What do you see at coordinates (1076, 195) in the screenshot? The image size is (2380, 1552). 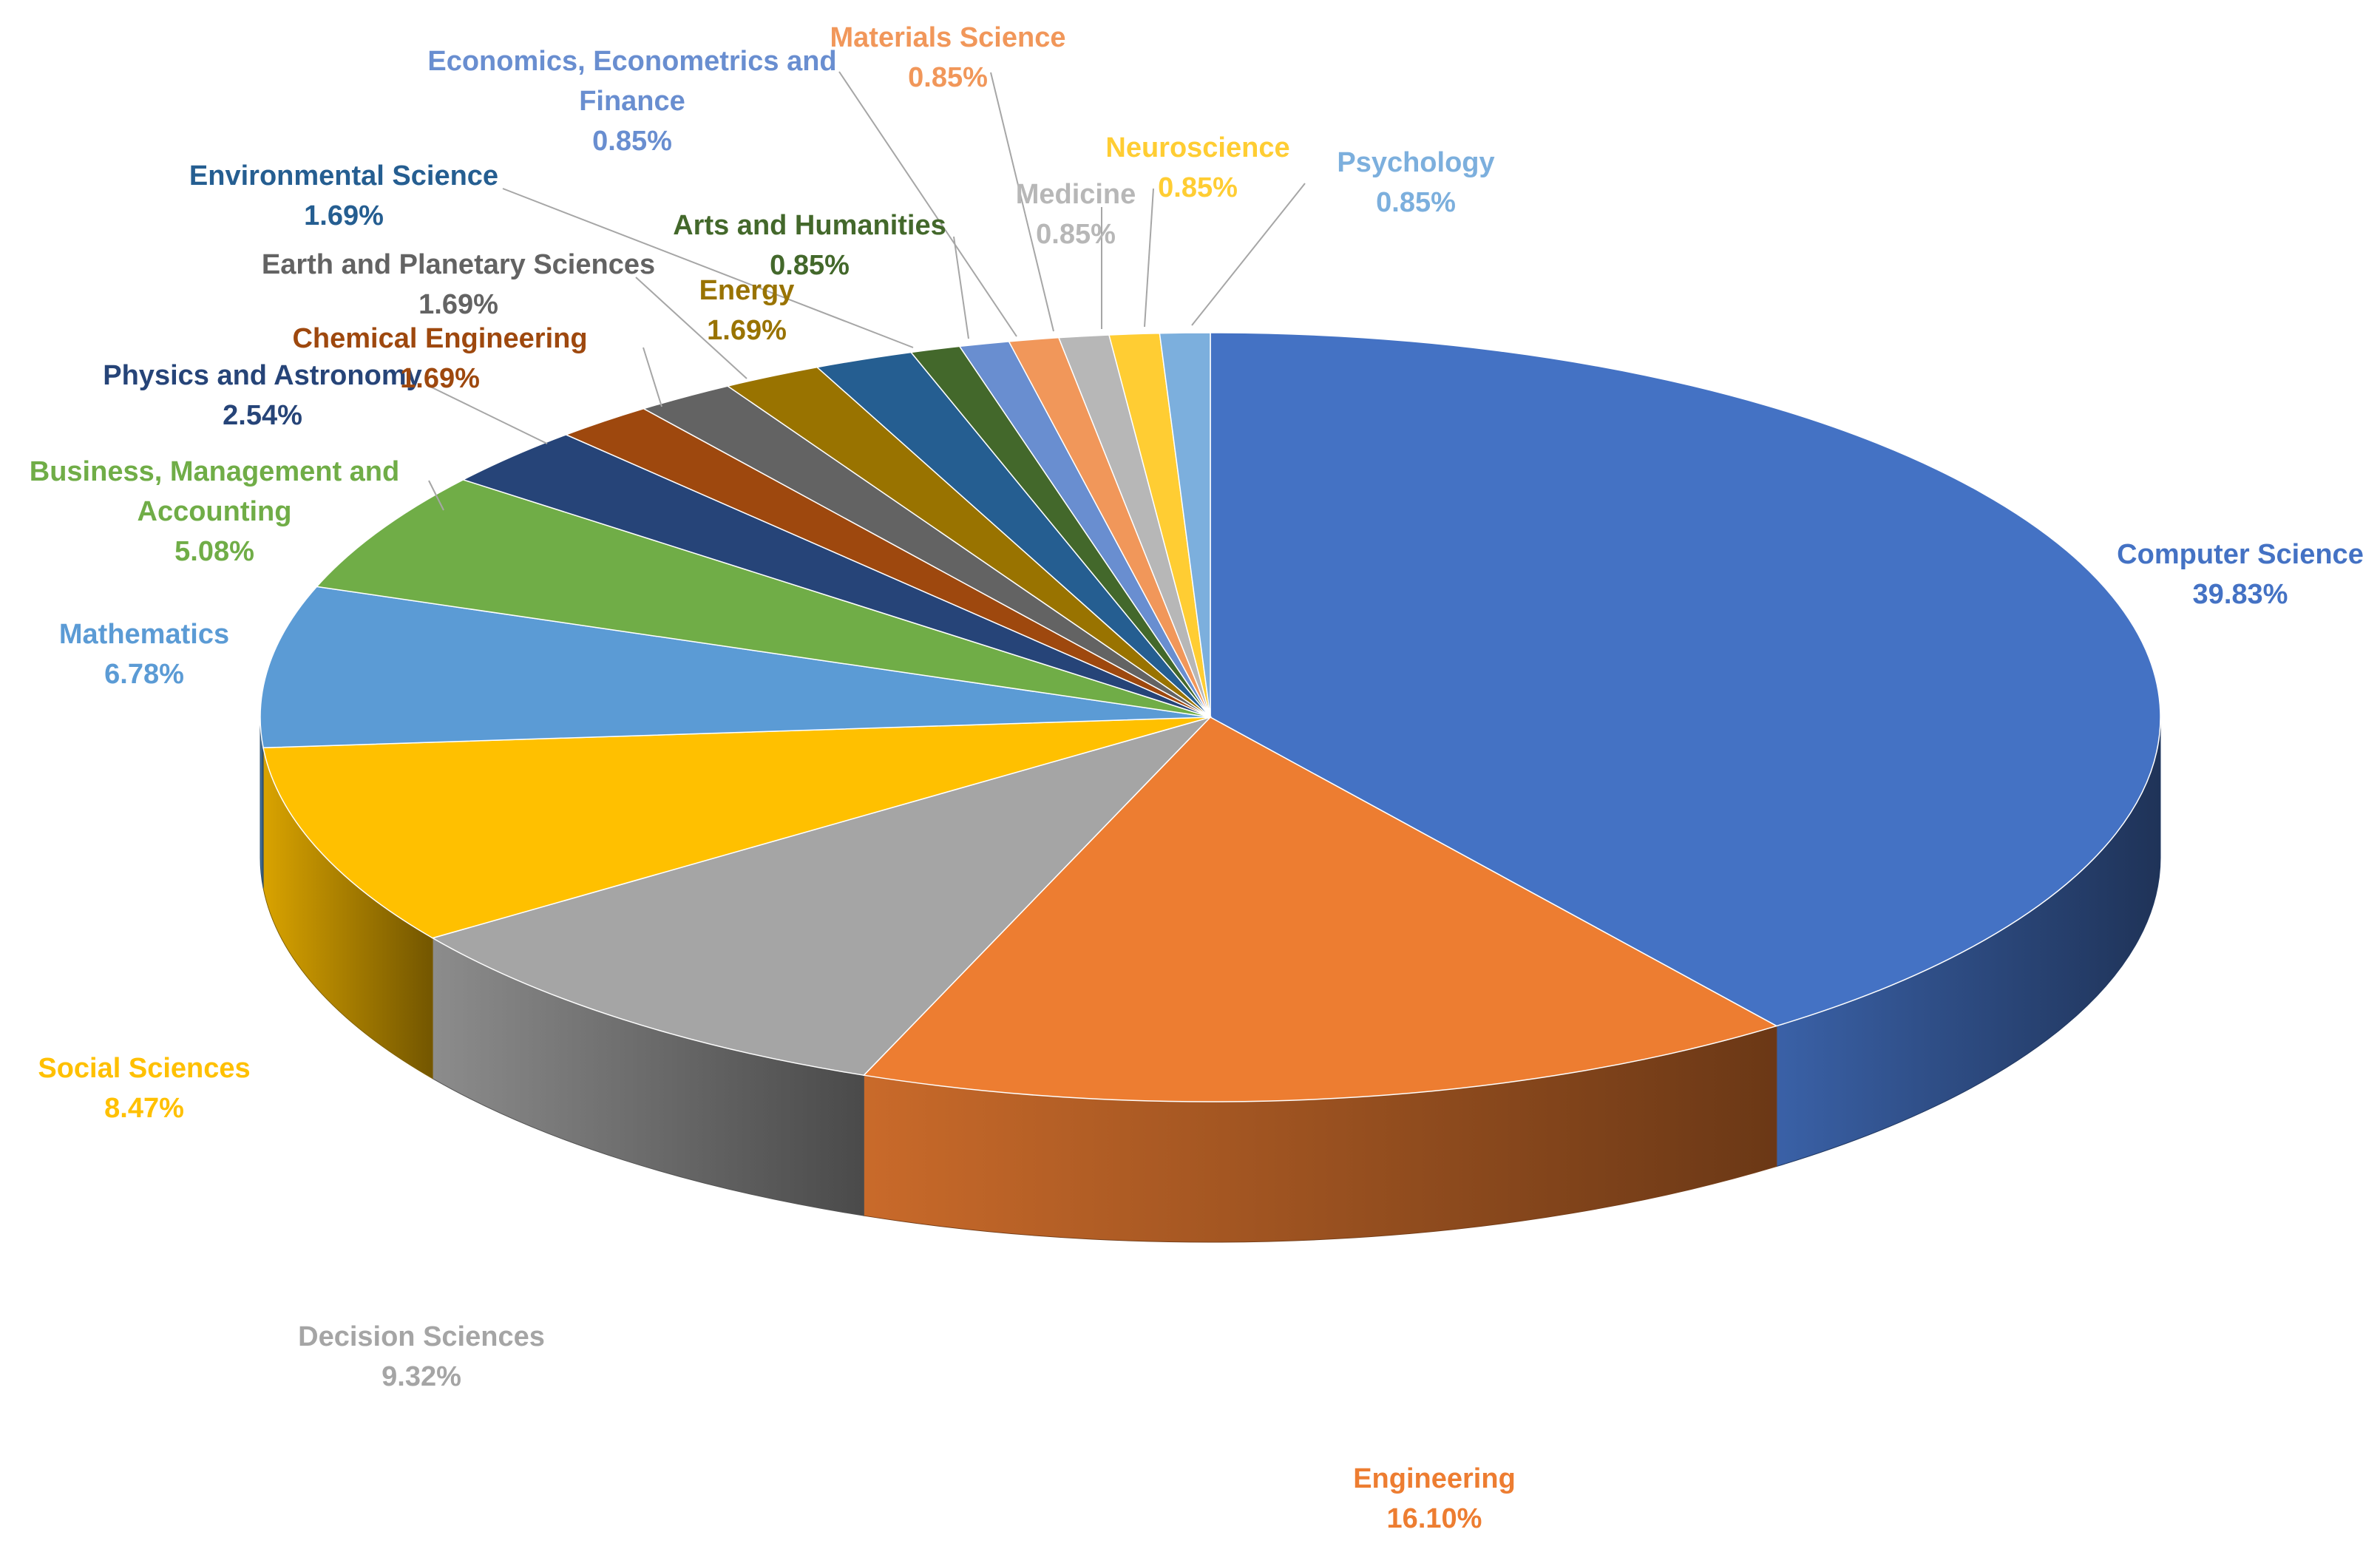 I see `slice-label-14: Medicine` at bounding box center [1076, 195].